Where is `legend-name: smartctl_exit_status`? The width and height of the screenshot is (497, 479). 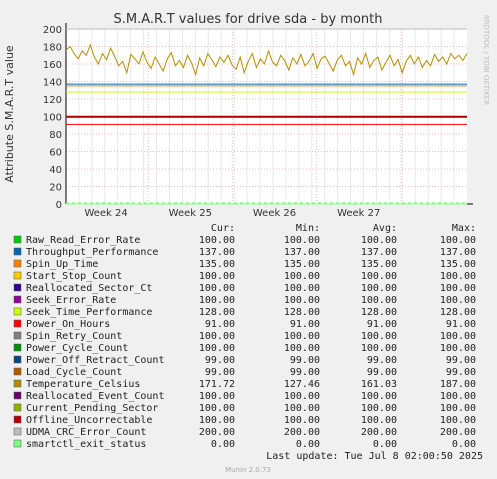 legend-name: smartctl_exit_status is located at coordinates (86, 444).